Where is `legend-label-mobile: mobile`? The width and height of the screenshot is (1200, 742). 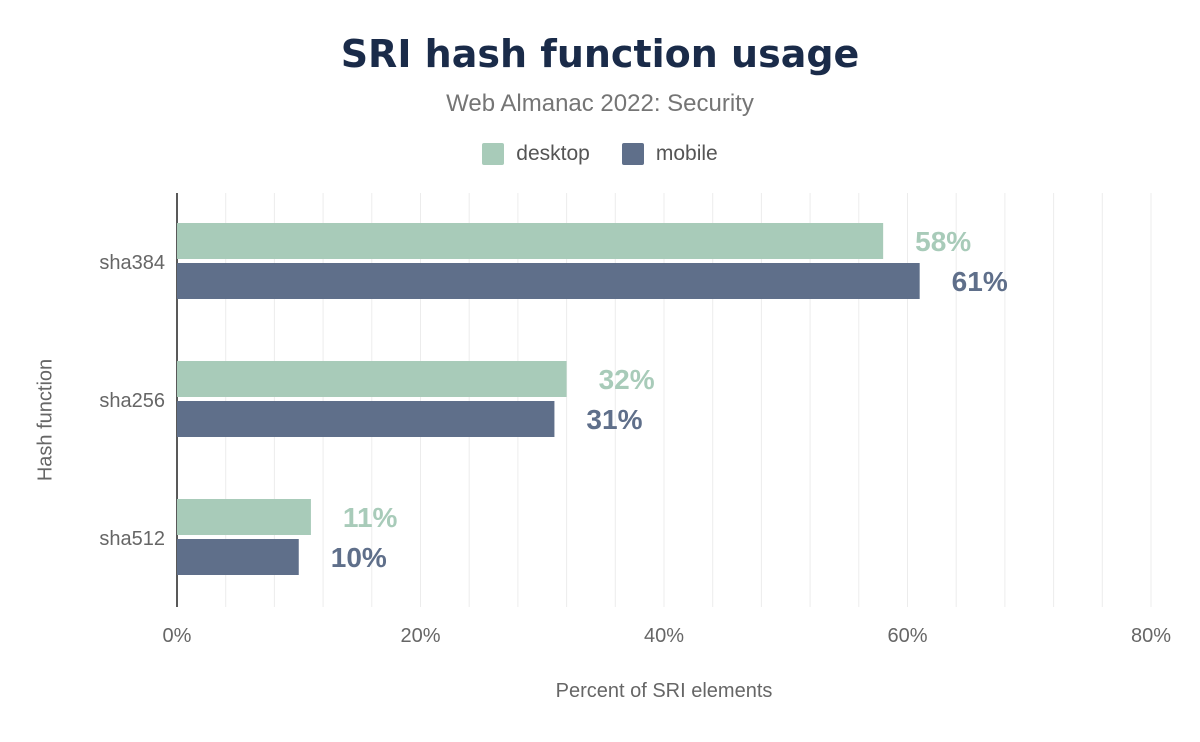 legend-label-mobile: mobile is located at coordinates (686, 153).